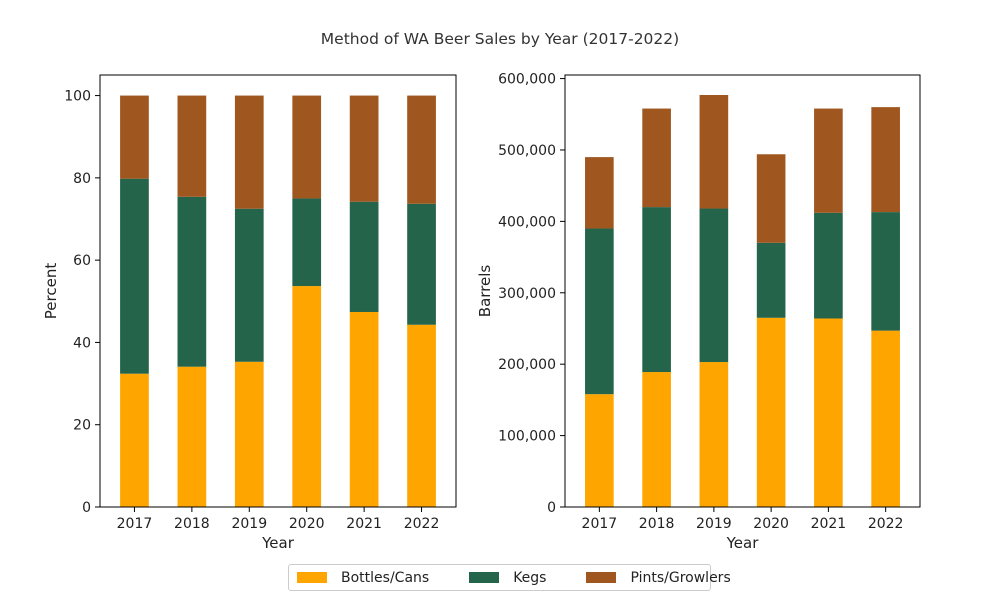 The height and width of the screenshot is (600, 1000). I want to click on y-tick-label: 100,000, so click(527, 437).